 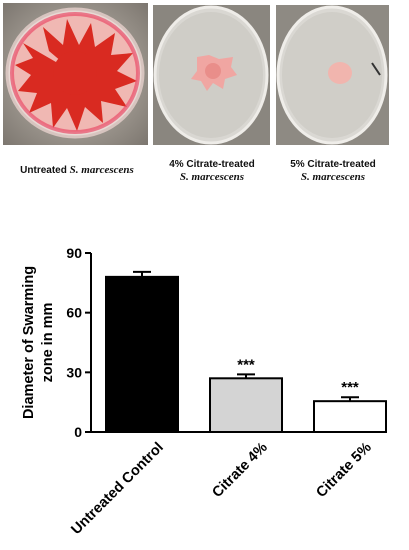 I want to click on caption-citrate-5: 5% Citrate-treated S. marcescens, so click(x=333, y=171).